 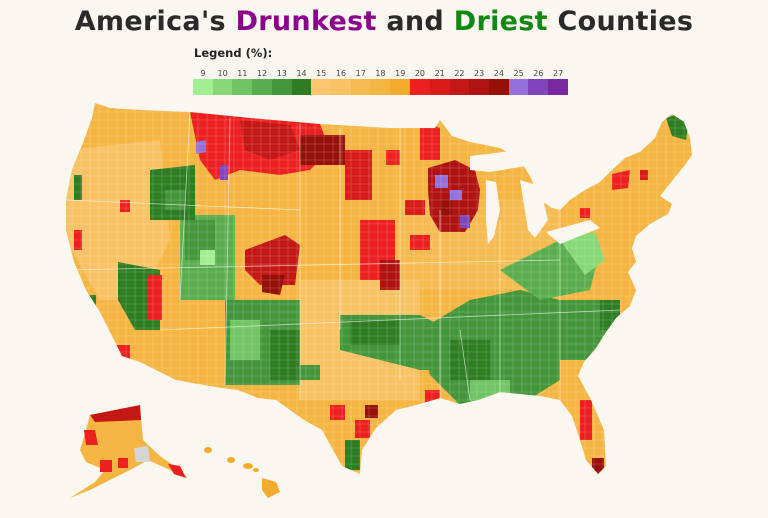 I want to click on legend-label: 19, so click(x=400, y=73).